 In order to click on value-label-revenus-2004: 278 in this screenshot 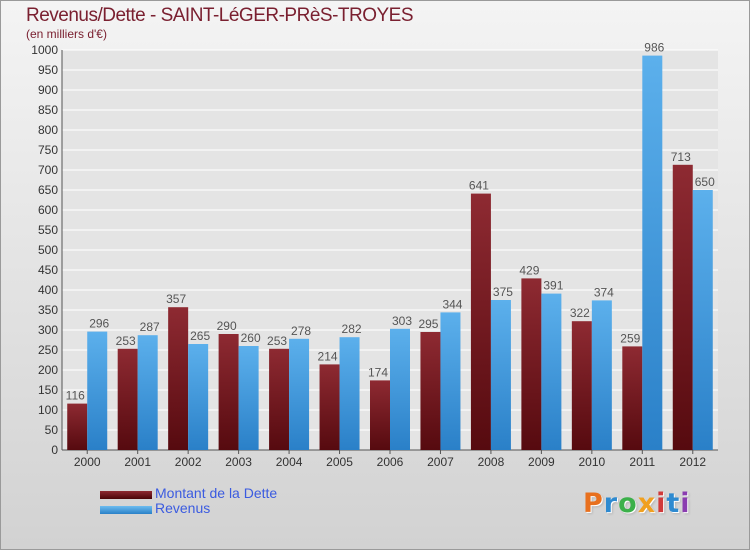, I will do `click(301, 331)`.